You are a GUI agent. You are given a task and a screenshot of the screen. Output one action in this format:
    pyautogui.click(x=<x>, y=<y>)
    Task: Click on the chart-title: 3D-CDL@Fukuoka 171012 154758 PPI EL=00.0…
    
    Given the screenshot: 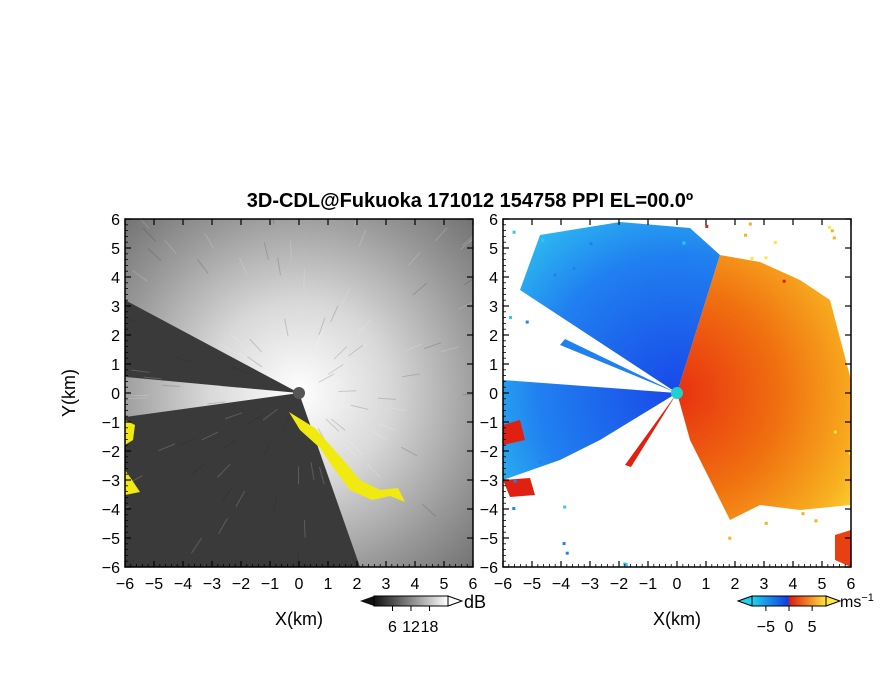 What is the action you would take?
    pyautogui.click(x=470, y=201)
    